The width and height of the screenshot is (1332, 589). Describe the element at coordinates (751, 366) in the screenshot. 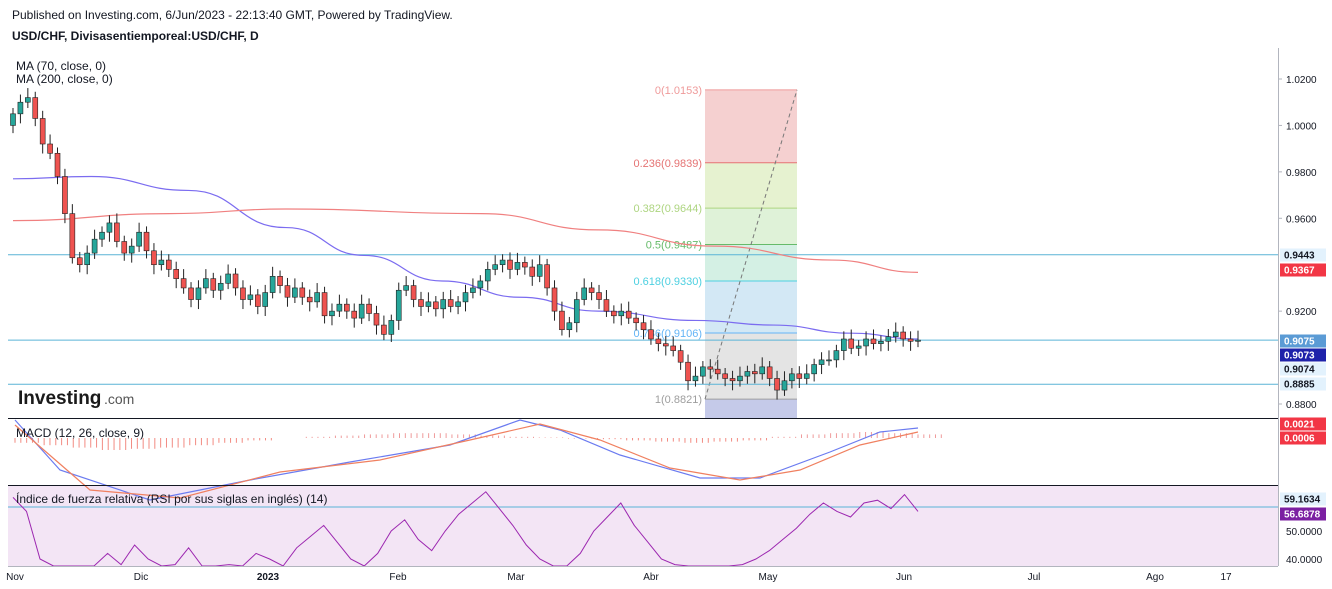

I see `fib-band` at that location.